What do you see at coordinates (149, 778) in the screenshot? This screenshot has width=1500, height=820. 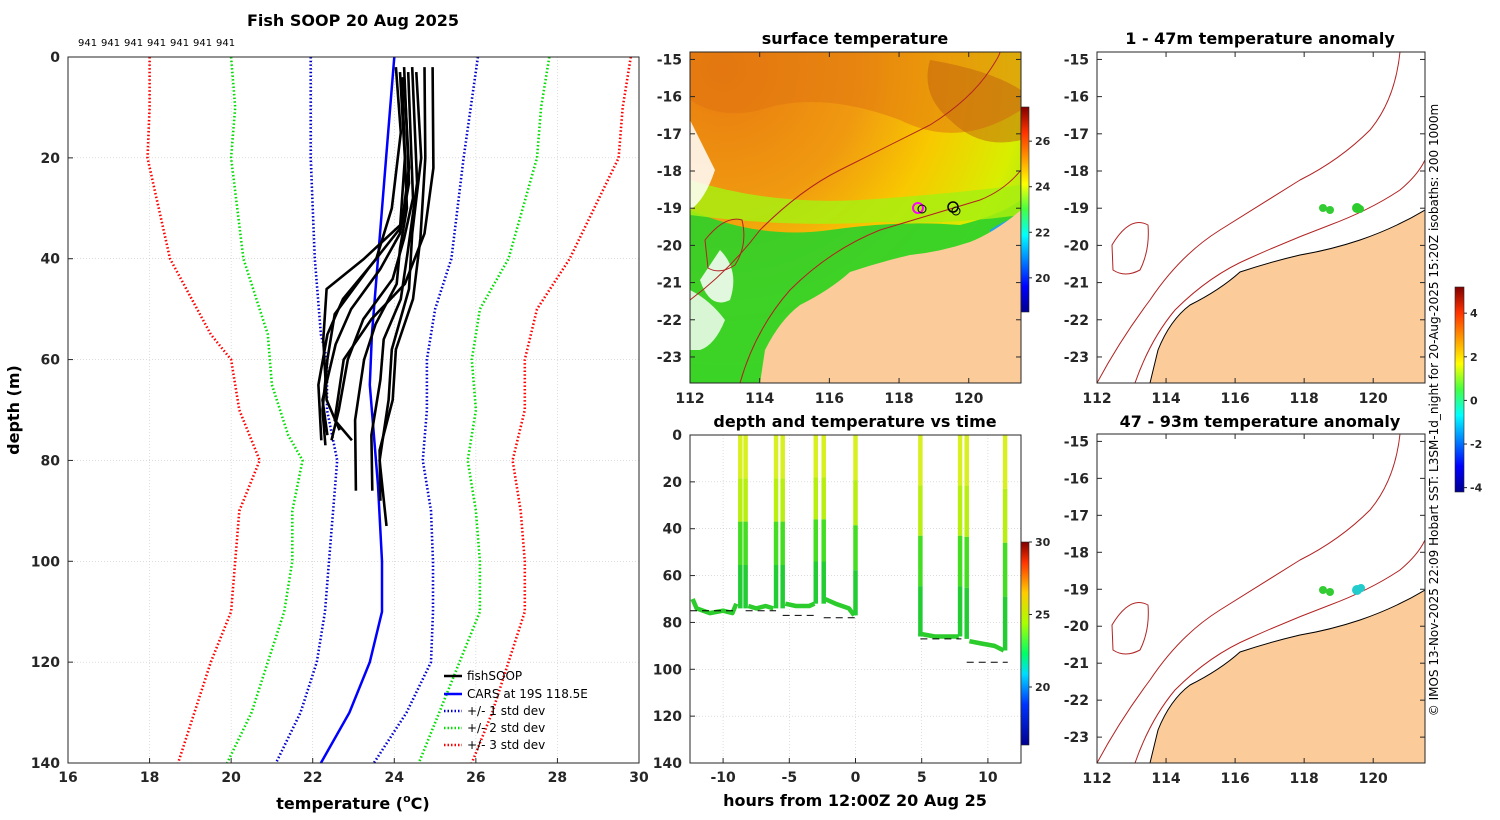 I see `x-tick-label: 18` at bounding box center [149, 778].